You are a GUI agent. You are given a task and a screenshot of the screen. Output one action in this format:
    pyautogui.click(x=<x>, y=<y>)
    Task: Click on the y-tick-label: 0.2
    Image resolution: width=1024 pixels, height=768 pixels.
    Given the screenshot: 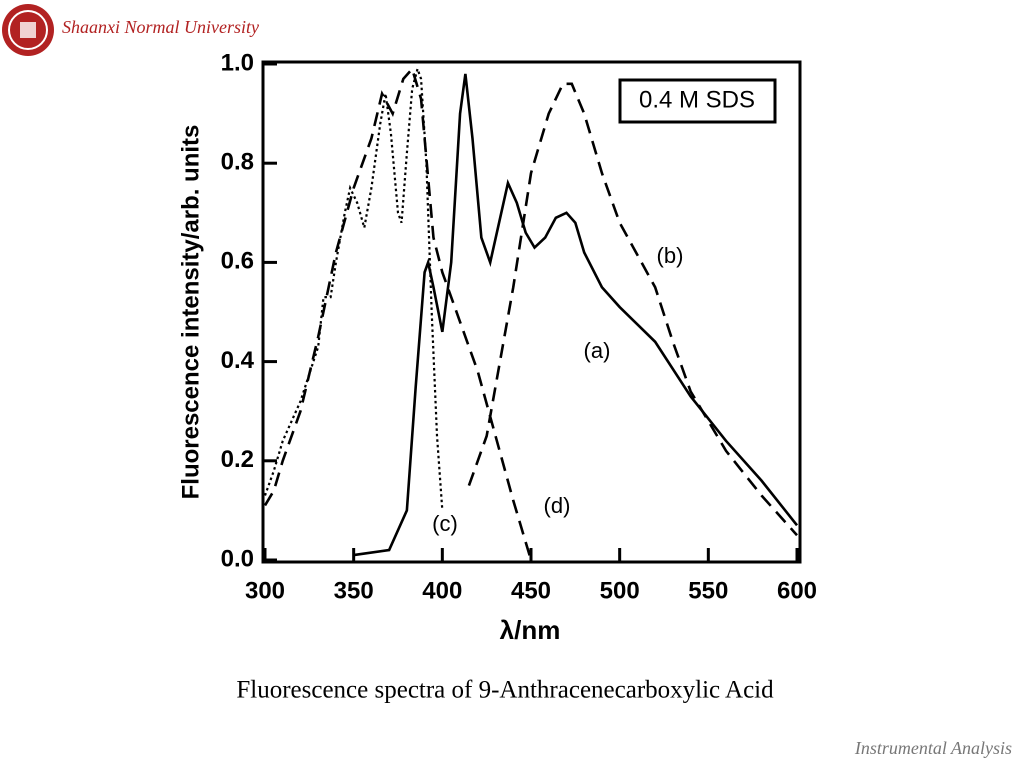 What is the action you would take?
    pyautogui.click(x=237, y=459)
    